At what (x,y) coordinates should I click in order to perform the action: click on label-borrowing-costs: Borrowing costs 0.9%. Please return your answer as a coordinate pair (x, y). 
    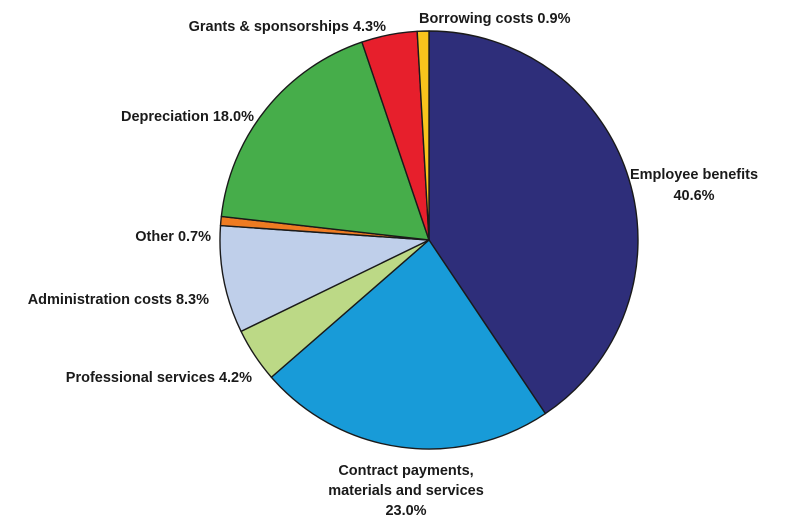
    Looking at the image, I should click on (495, 19).